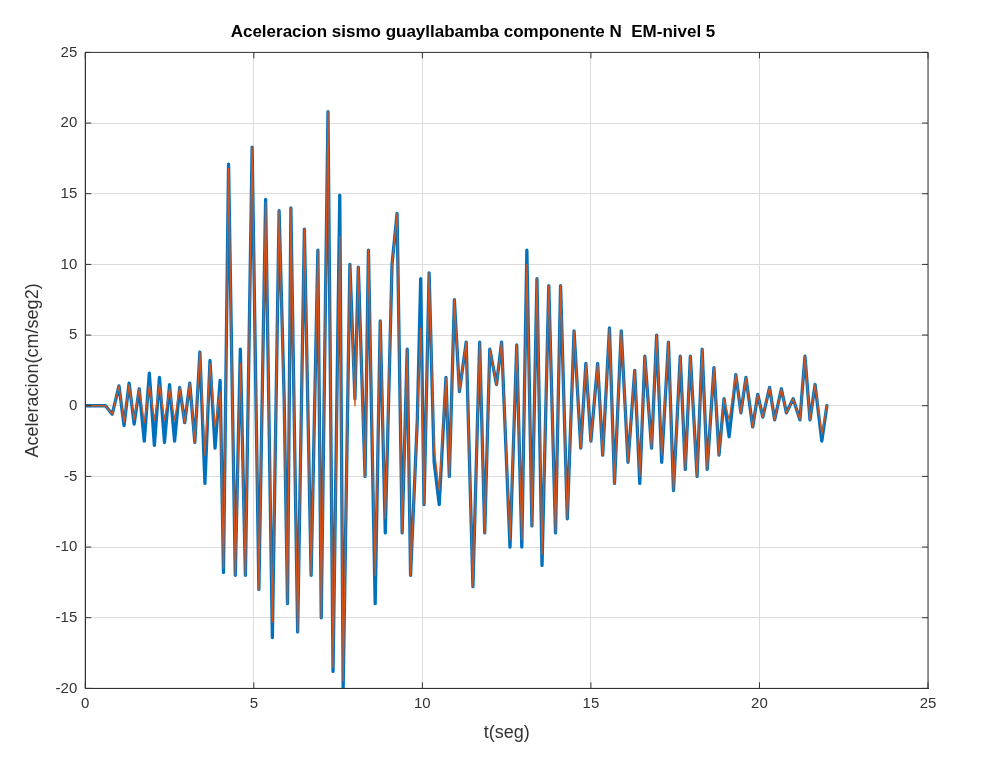  What do you see at coordinates (422, 702) in the screenshot?
I see `x-tick-label: 10` at bounding box center [422, 702].